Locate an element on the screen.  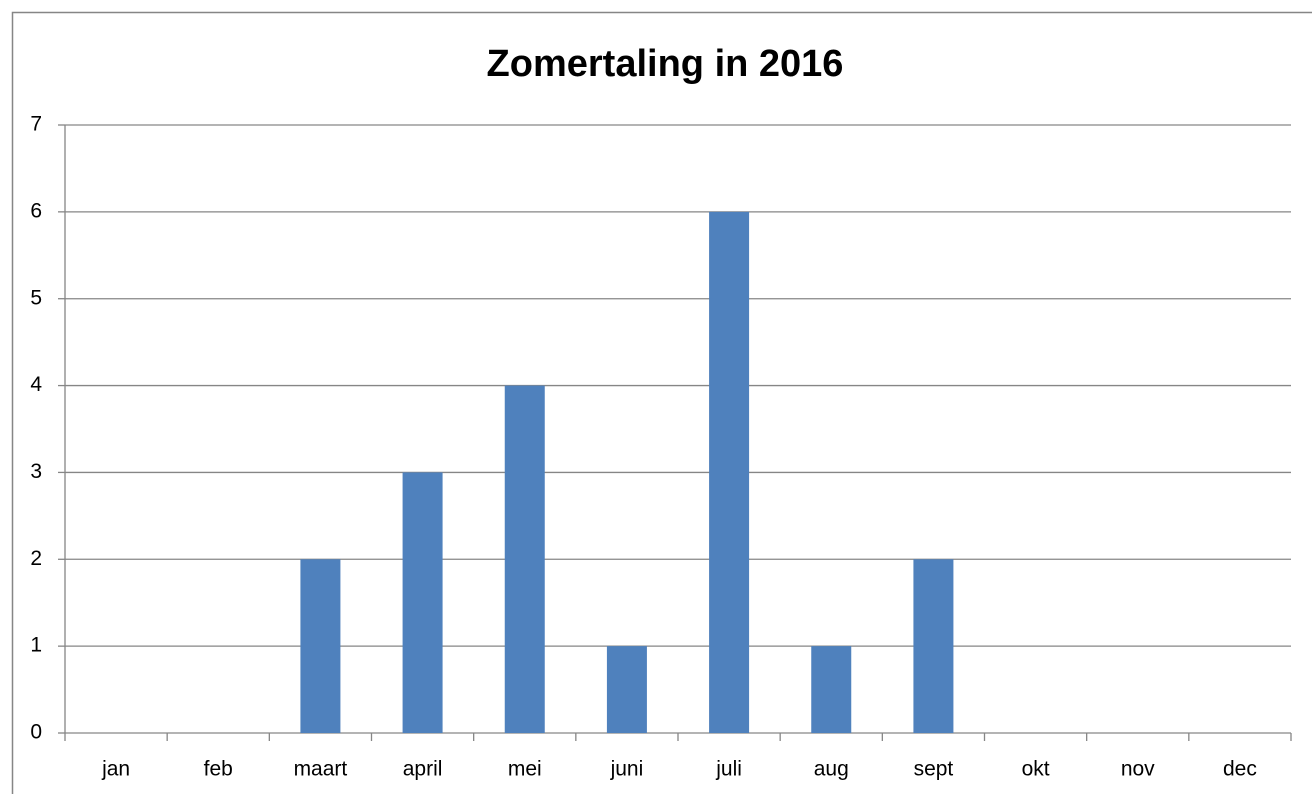
x-tick-label: sept is located at coordinates (934, 769).